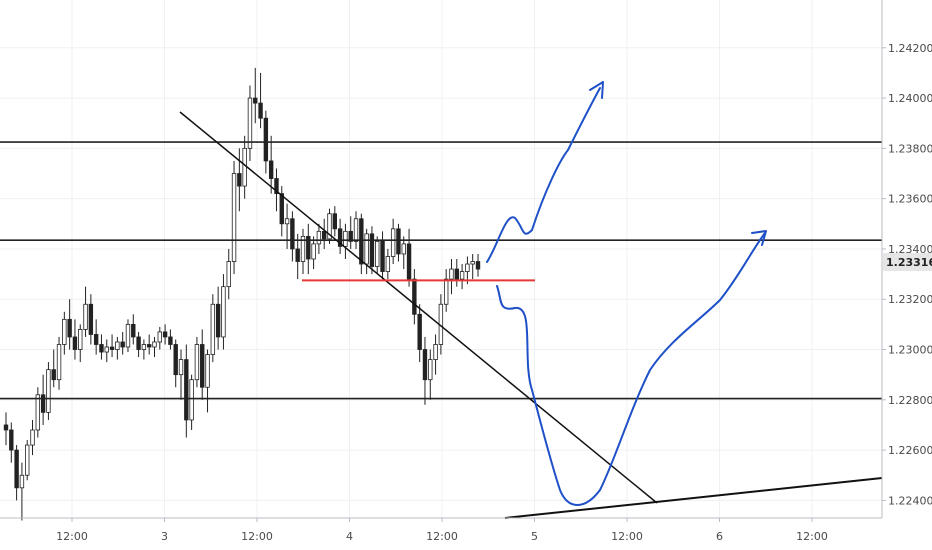 Image resolution: width=932 pixels, height=550 pixels. What do you see at coordinates (910, 400) in the screenshot?
I see `price-tick-label: 1.22800` at bounding box center [910, 400].